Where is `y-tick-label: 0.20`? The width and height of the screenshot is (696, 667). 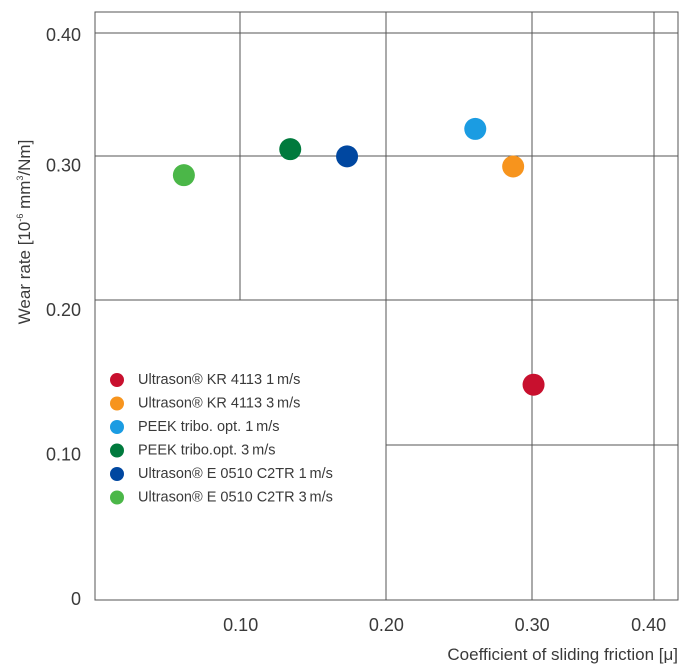
y-tick-label: 0.20 is located at coordinates (63, 310).